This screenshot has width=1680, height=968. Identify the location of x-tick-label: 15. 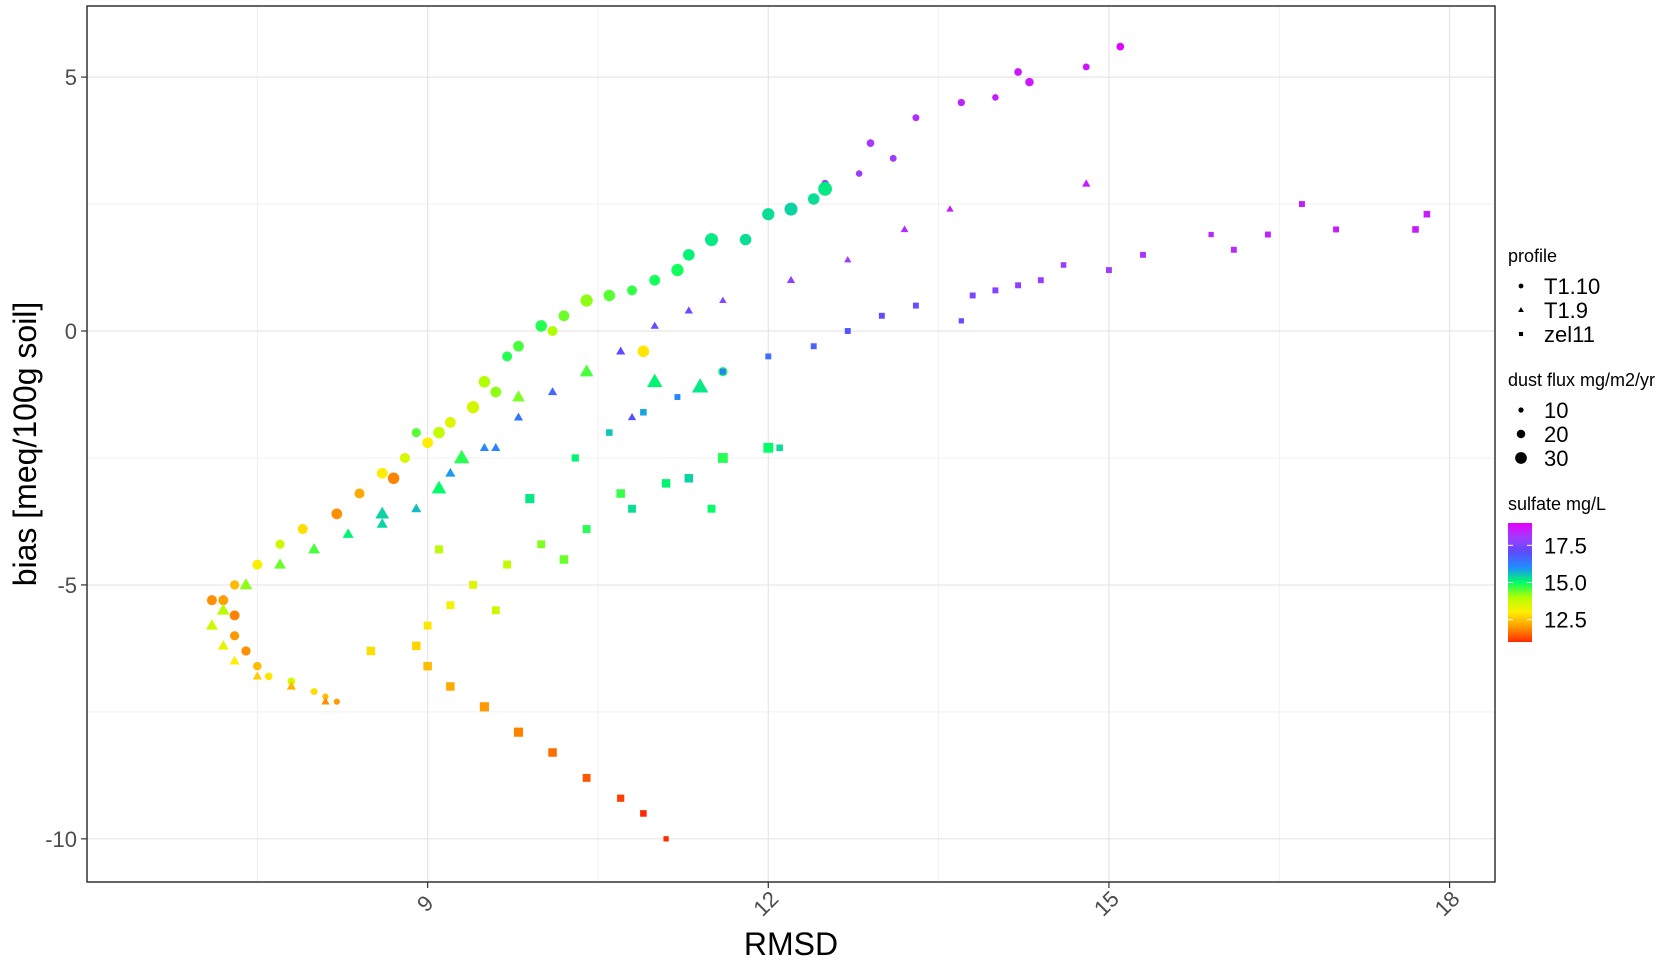
(1106, 903).